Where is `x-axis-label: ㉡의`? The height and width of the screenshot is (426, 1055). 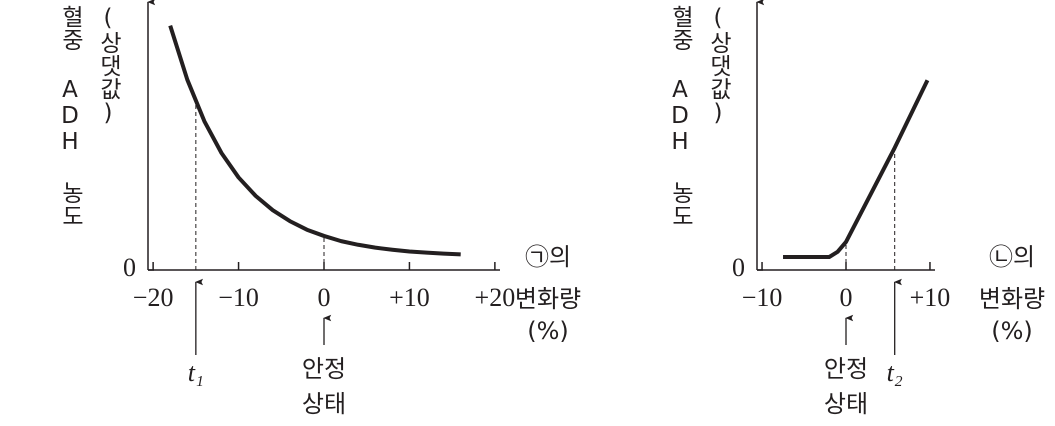 x-axis-label: ㉡의 is located at coordinates (1012, 257).